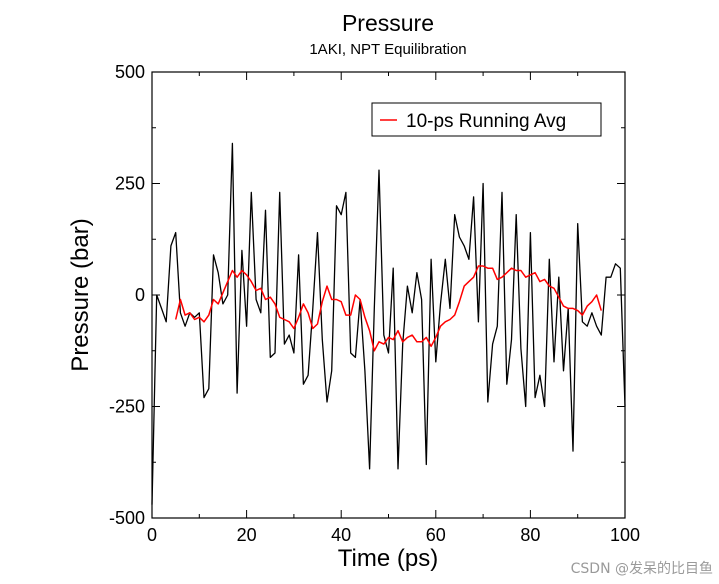  I want to click on x-tick-label: 0, so click(152, 535).